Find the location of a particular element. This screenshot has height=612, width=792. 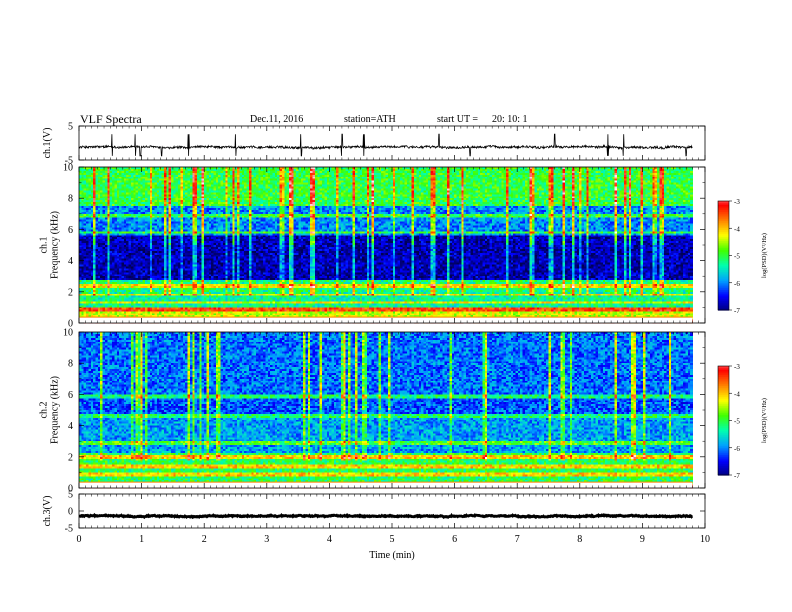

ch1-waveform-ylabel: ch.1(V) is located at coordinates (47, 143).